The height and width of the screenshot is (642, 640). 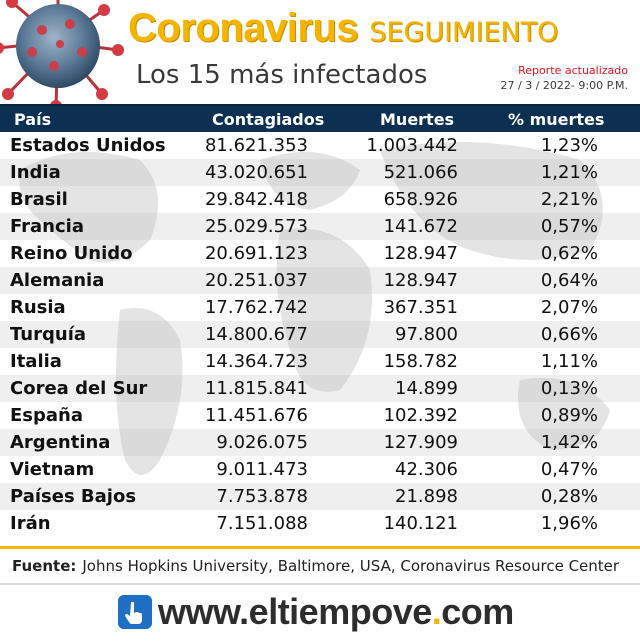 I want to click on table-row: Países Bajos 7.753.878 21.898 0,28%, so click(x=320, y=496).